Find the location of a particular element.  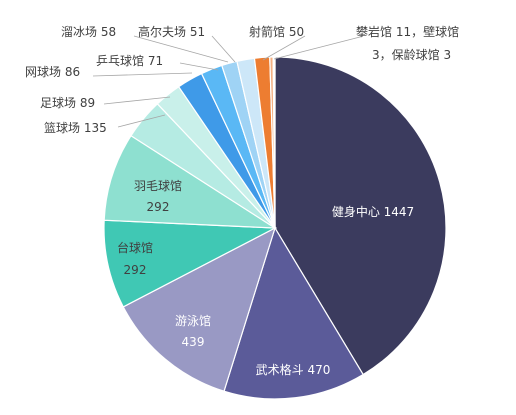

data-label-2: 武术格斗 470 is located at coordinates (293, 369).